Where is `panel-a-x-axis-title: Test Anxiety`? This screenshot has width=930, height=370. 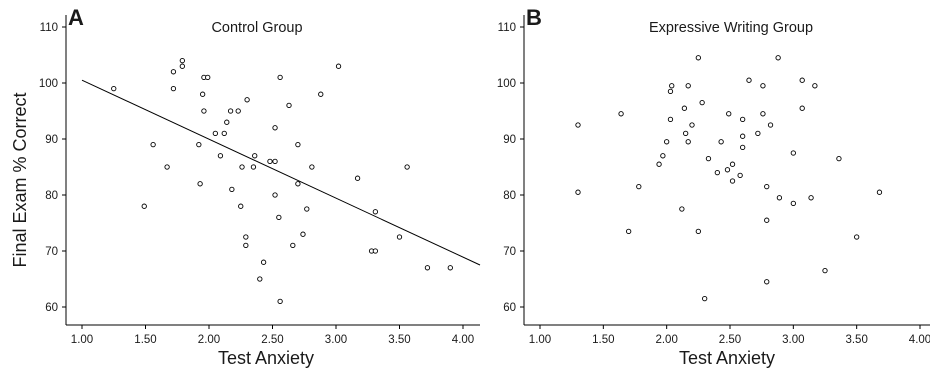
panel-a-x-axis-title: Test Anxiety is located at coordinates (266, 358).